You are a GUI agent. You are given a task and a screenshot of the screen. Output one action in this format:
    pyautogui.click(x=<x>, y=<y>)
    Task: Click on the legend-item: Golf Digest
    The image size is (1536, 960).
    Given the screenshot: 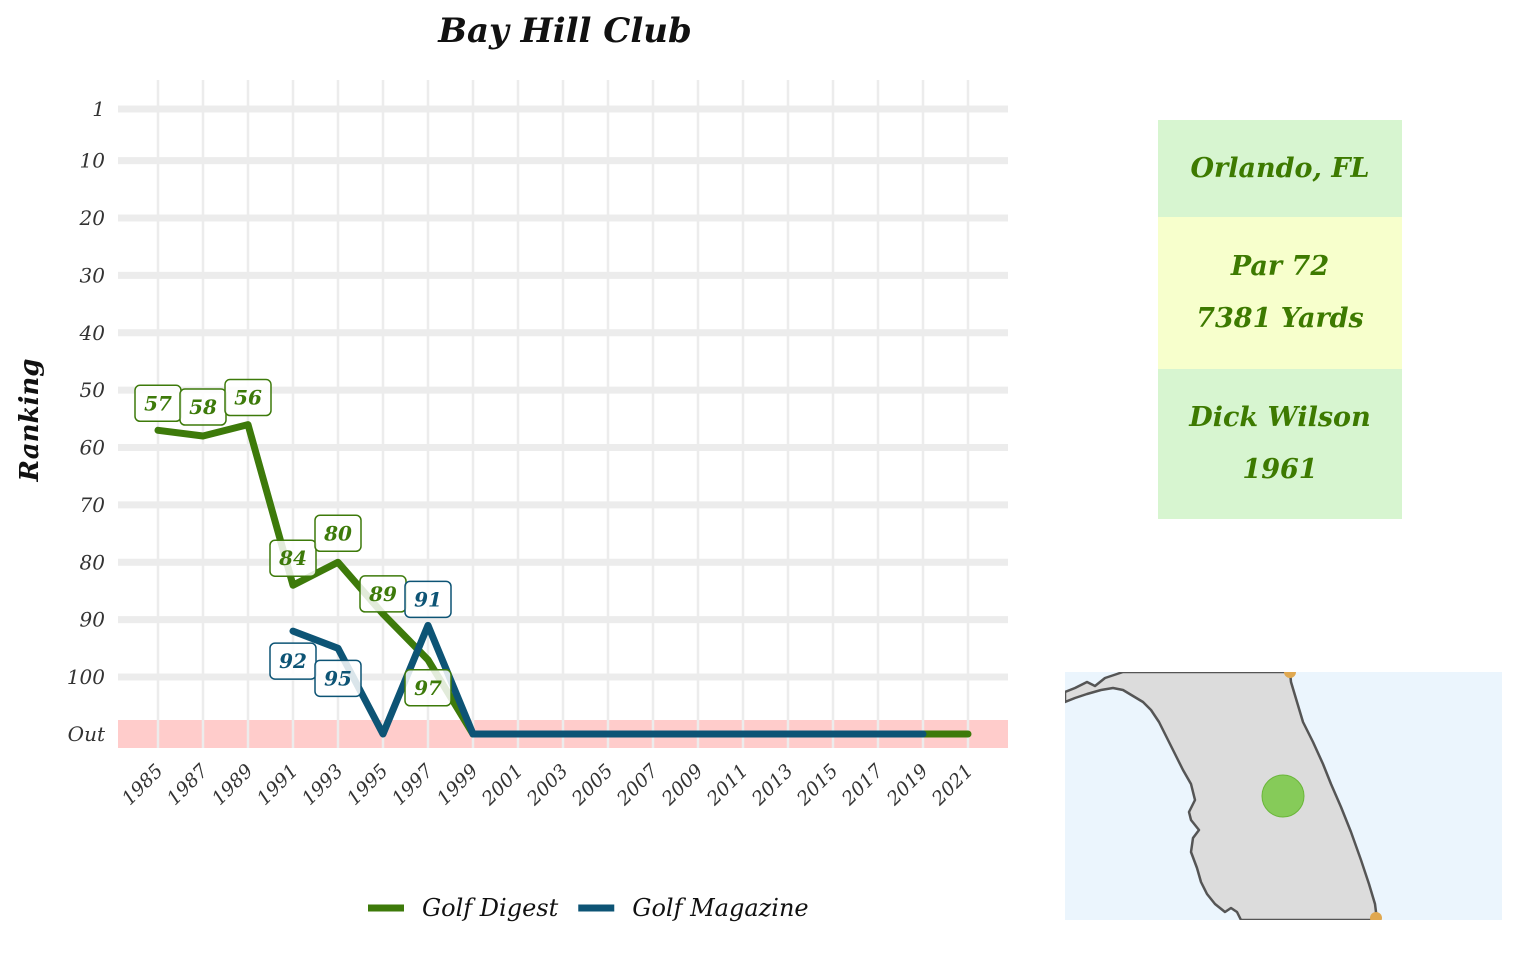 What is the action you would take?
    pyautogui.click(x=463, y=908)
    